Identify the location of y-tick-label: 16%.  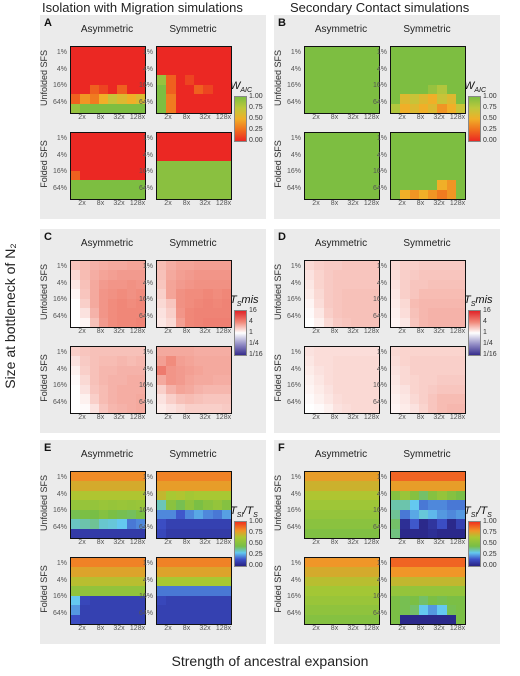
(59, 85).